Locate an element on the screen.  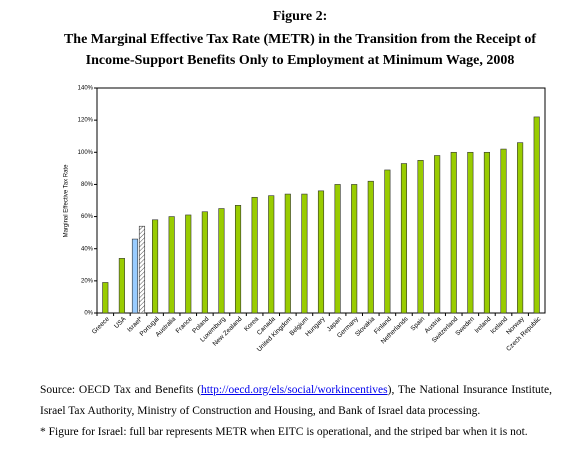
y-tick-label: 80% is located at coordinates (87, 185).